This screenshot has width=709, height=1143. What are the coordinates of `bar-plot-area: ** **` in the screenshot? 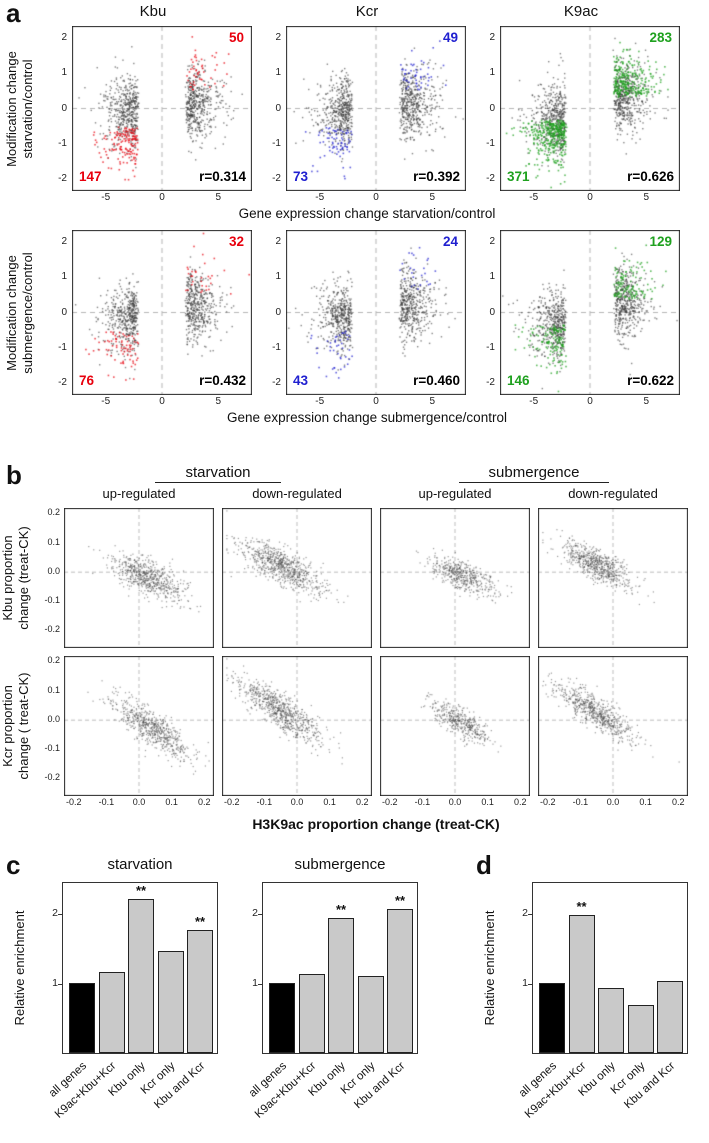 It's located at (340, 968).